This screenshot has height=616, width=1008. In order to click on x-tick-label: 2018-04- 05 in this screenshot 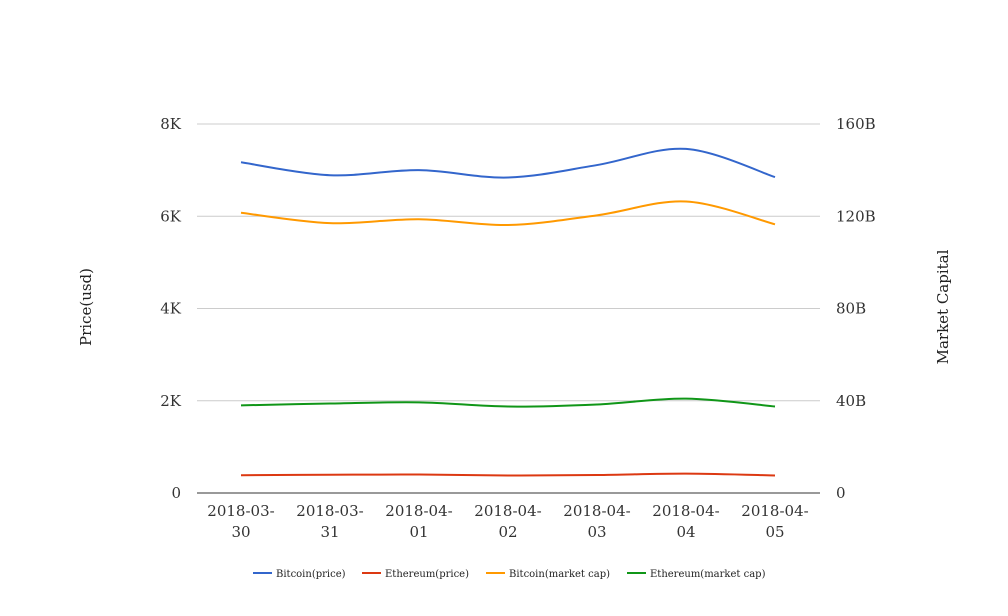, I will do `click(774, 521)`.